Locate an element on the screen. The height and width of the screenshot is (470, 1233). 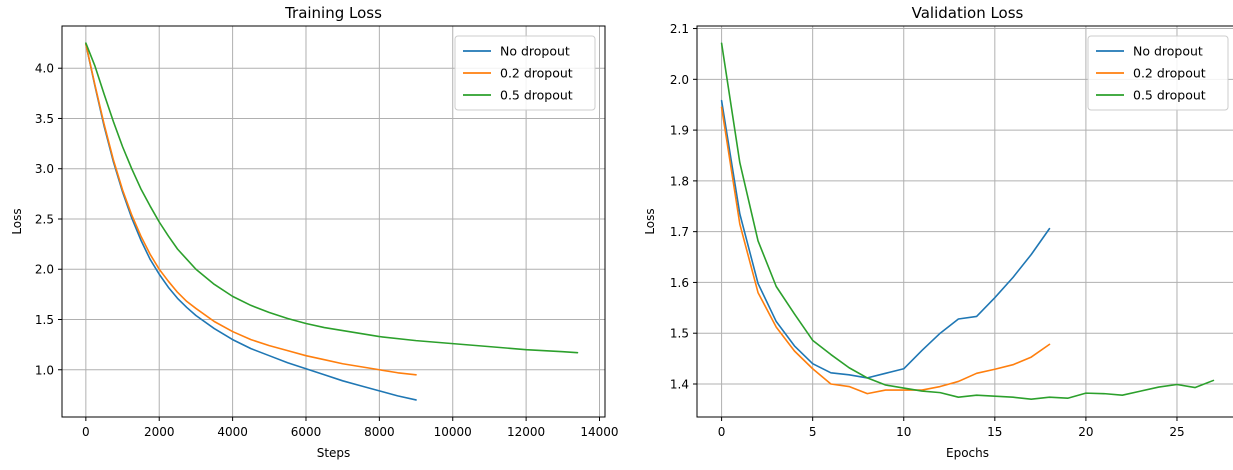
y-tick-label: 3.0 is located at coordinates (44, 169).